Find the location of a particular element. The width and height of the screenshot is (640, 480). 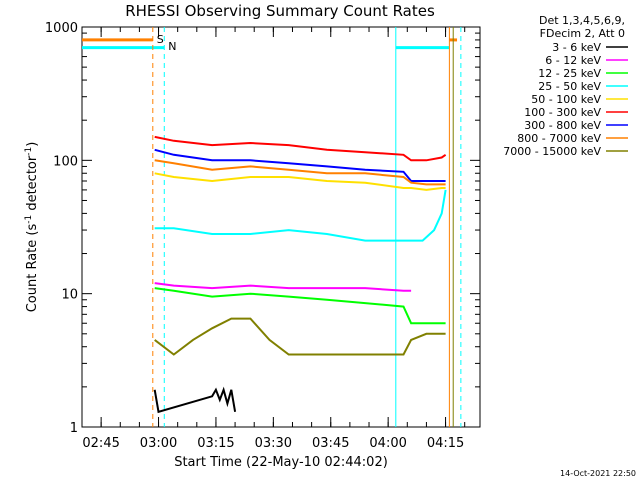

x-axis-label: Start Time (22-May-10 02:44:02) is located at coordinates (281, 462).